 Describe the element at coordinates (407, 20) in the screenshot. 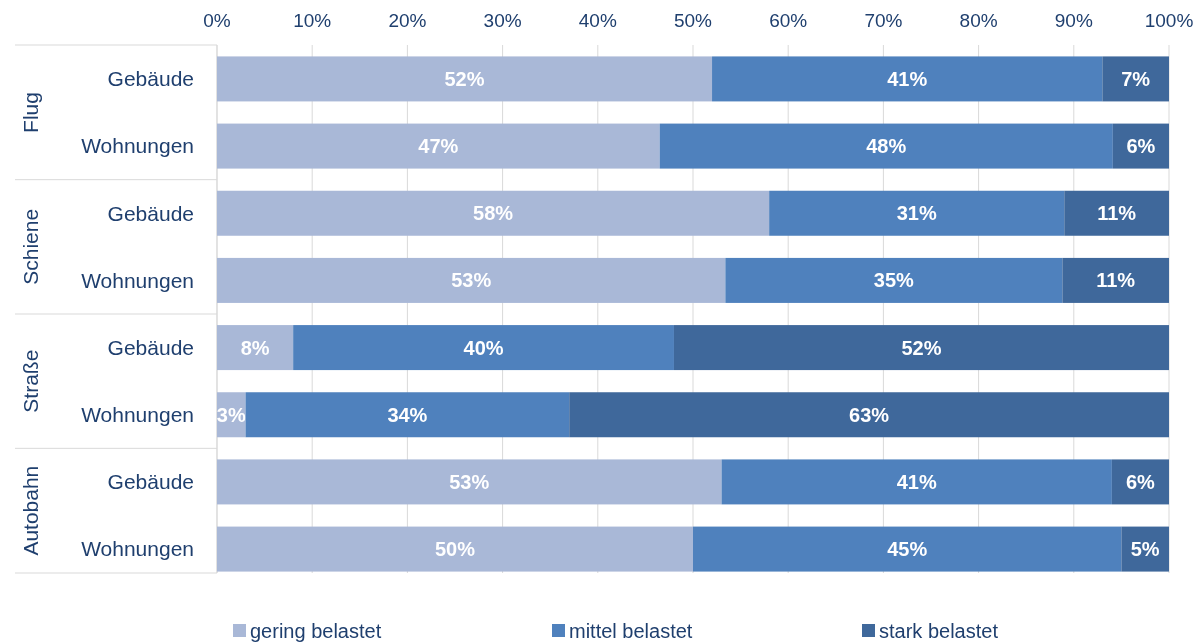

I see `x-tick-label: 20%` at that location.